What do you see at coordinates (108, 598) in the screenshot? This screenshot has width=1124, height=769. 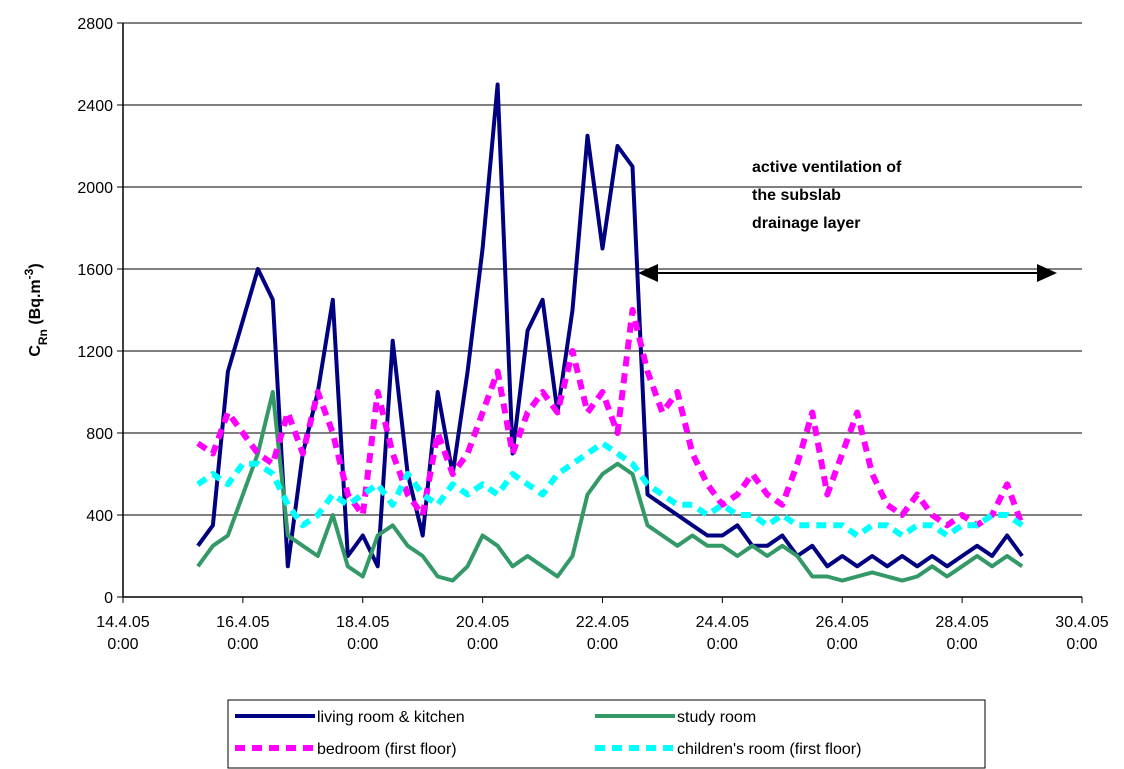 I see `y-tick-label: 0` at bounding box center [108, 598].